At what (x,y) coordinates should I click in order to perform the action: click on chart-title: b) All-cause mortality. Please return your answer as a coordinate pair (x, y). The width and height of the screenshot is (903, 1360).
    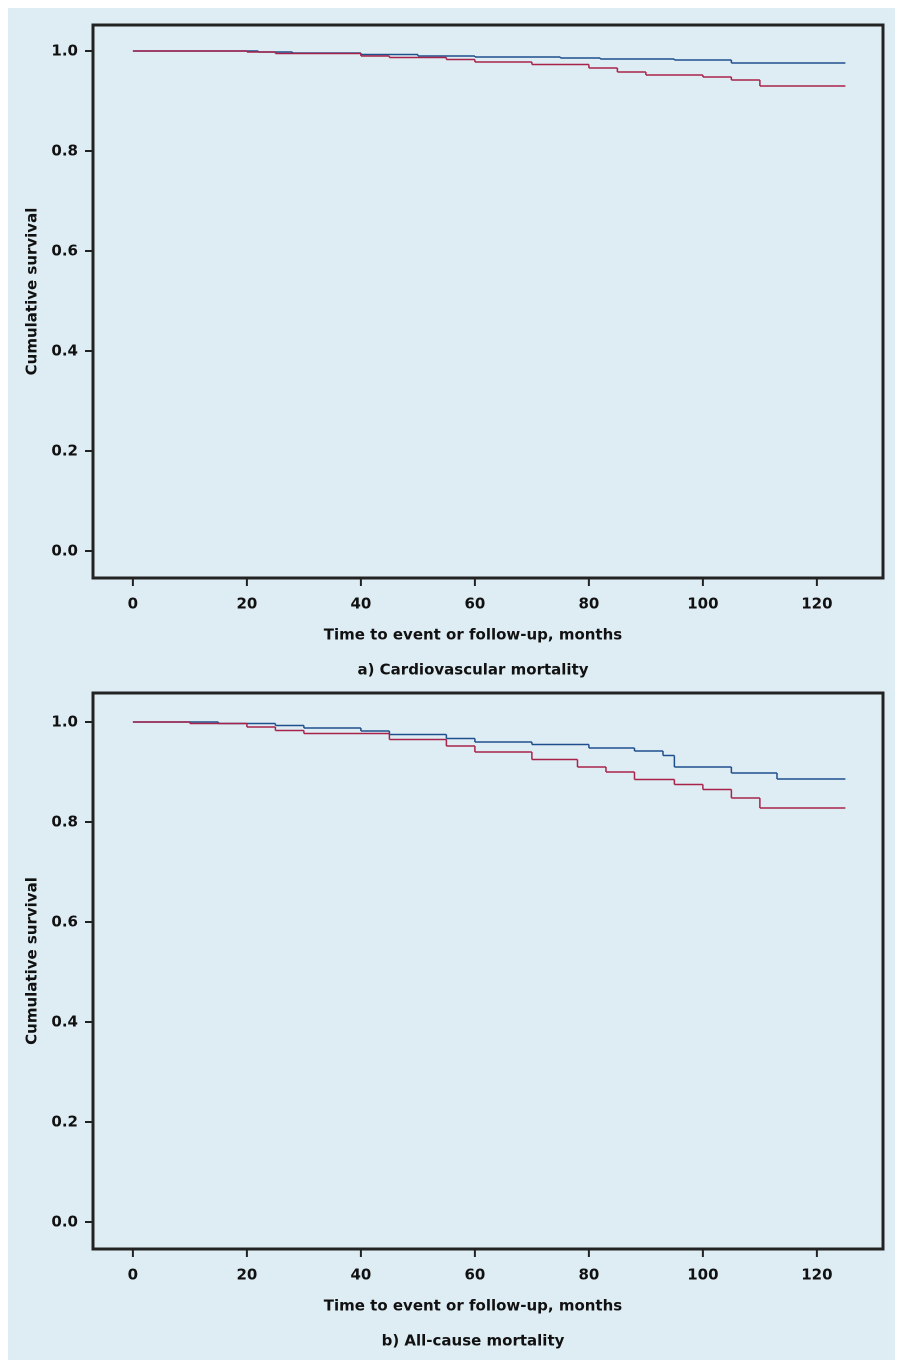
    Looking at the image, I should click on (473, 1341).